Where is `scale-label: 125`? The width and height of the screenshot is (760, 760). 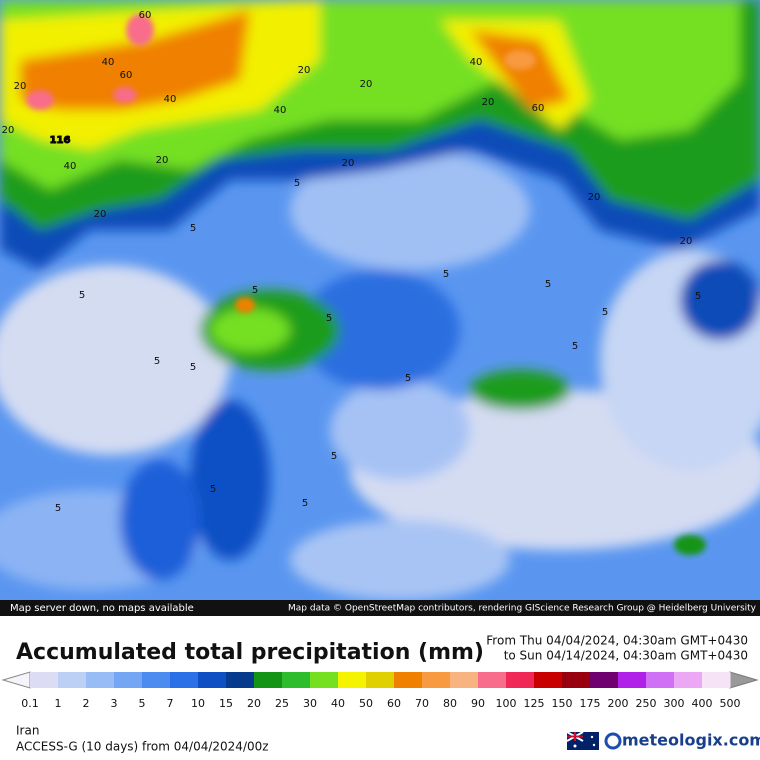
scale-label: 125 is located at coordinates (534, 703).